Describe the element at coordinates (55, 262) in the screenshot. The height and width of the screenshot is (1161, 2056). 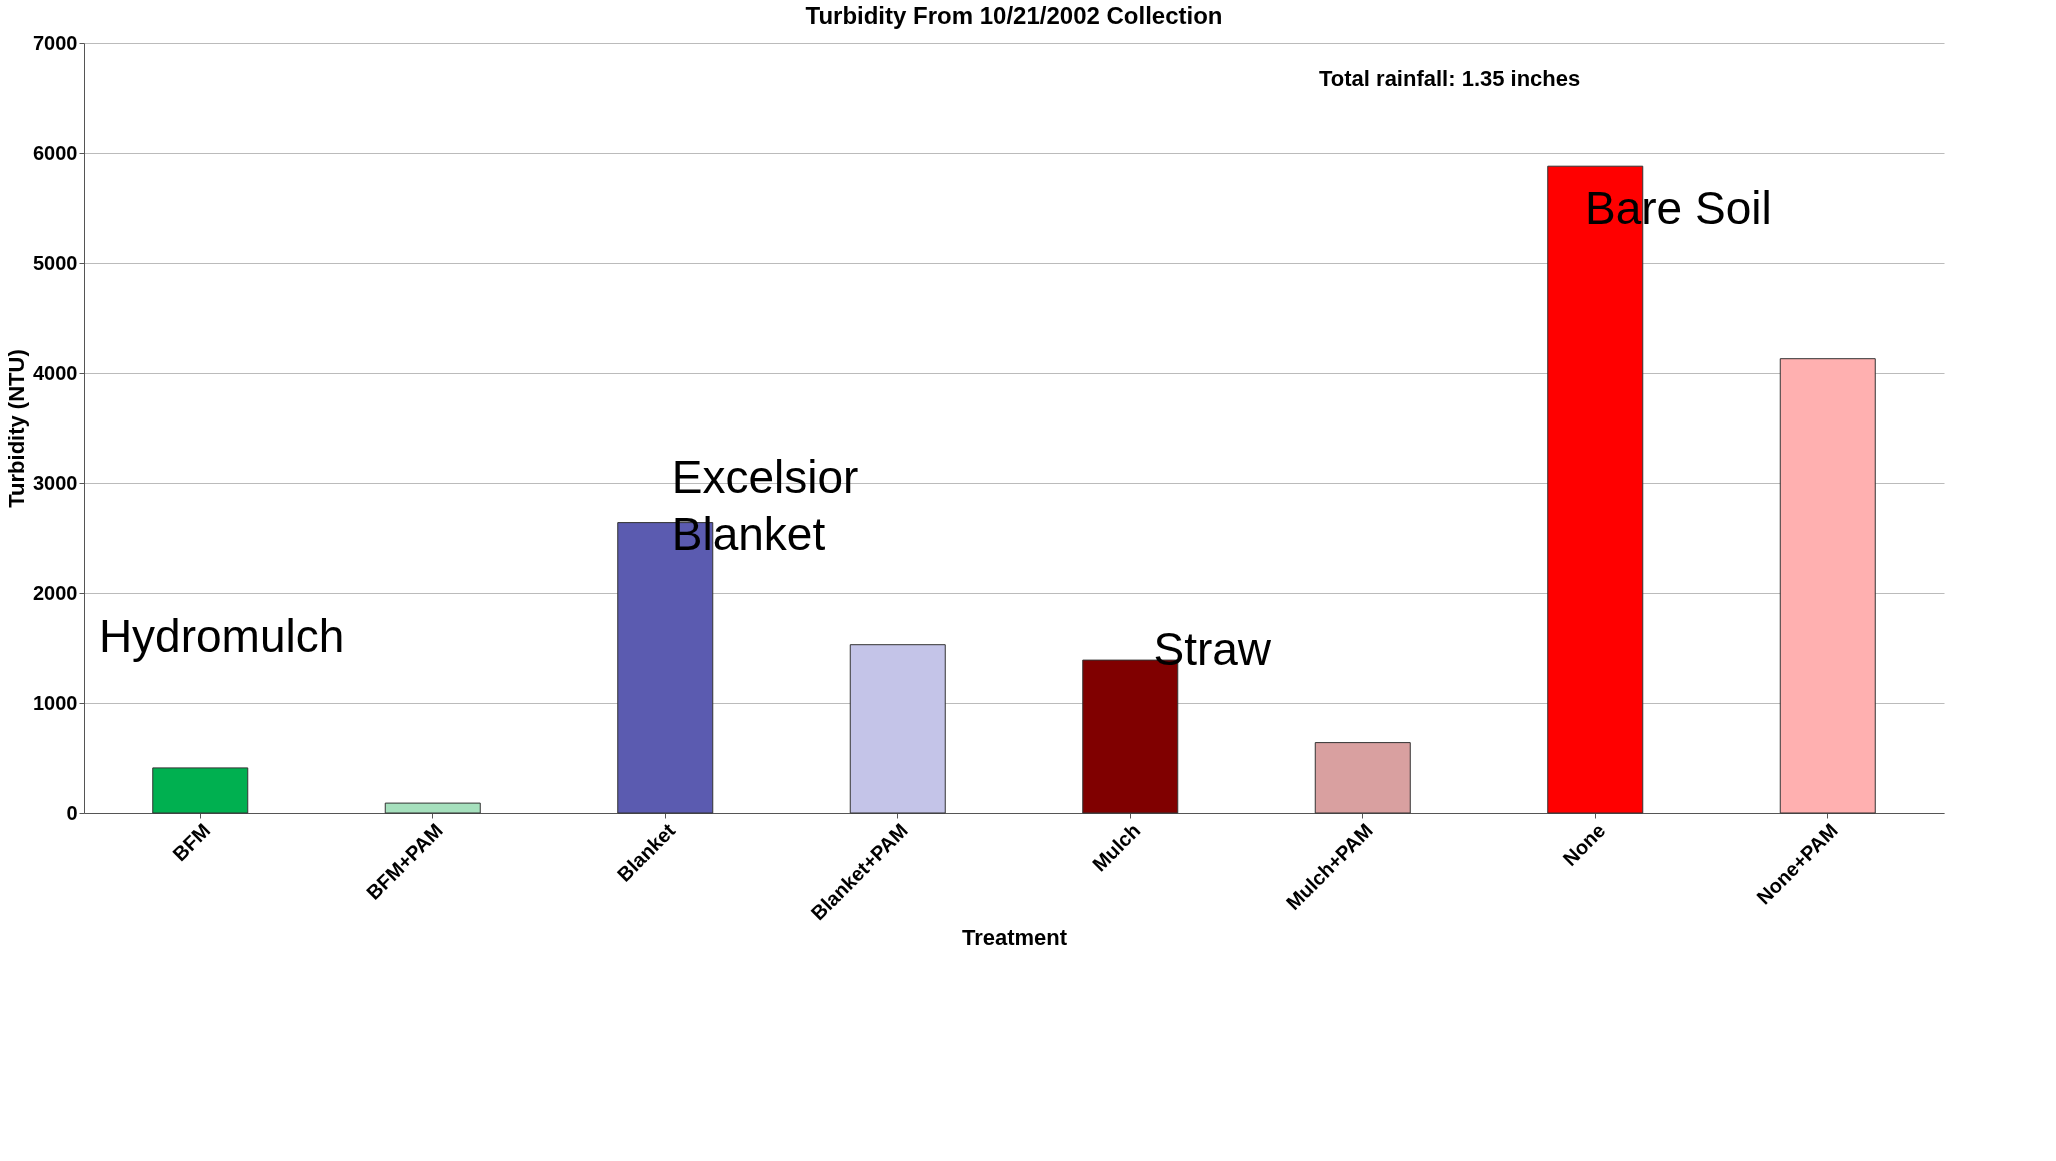
I see `y-tick-label: 5000` at that location.